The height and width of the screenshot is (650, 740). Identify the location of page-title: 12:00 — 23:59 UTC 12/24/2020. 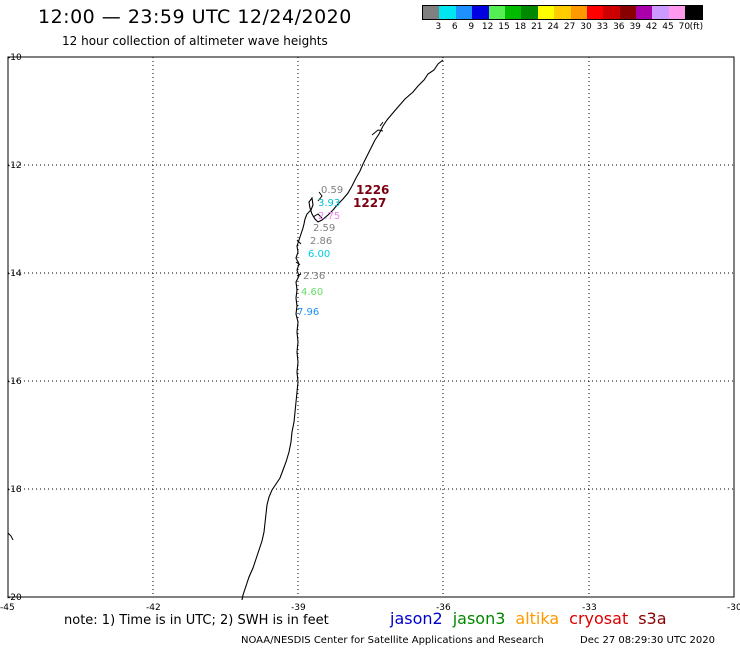
(195, 17).